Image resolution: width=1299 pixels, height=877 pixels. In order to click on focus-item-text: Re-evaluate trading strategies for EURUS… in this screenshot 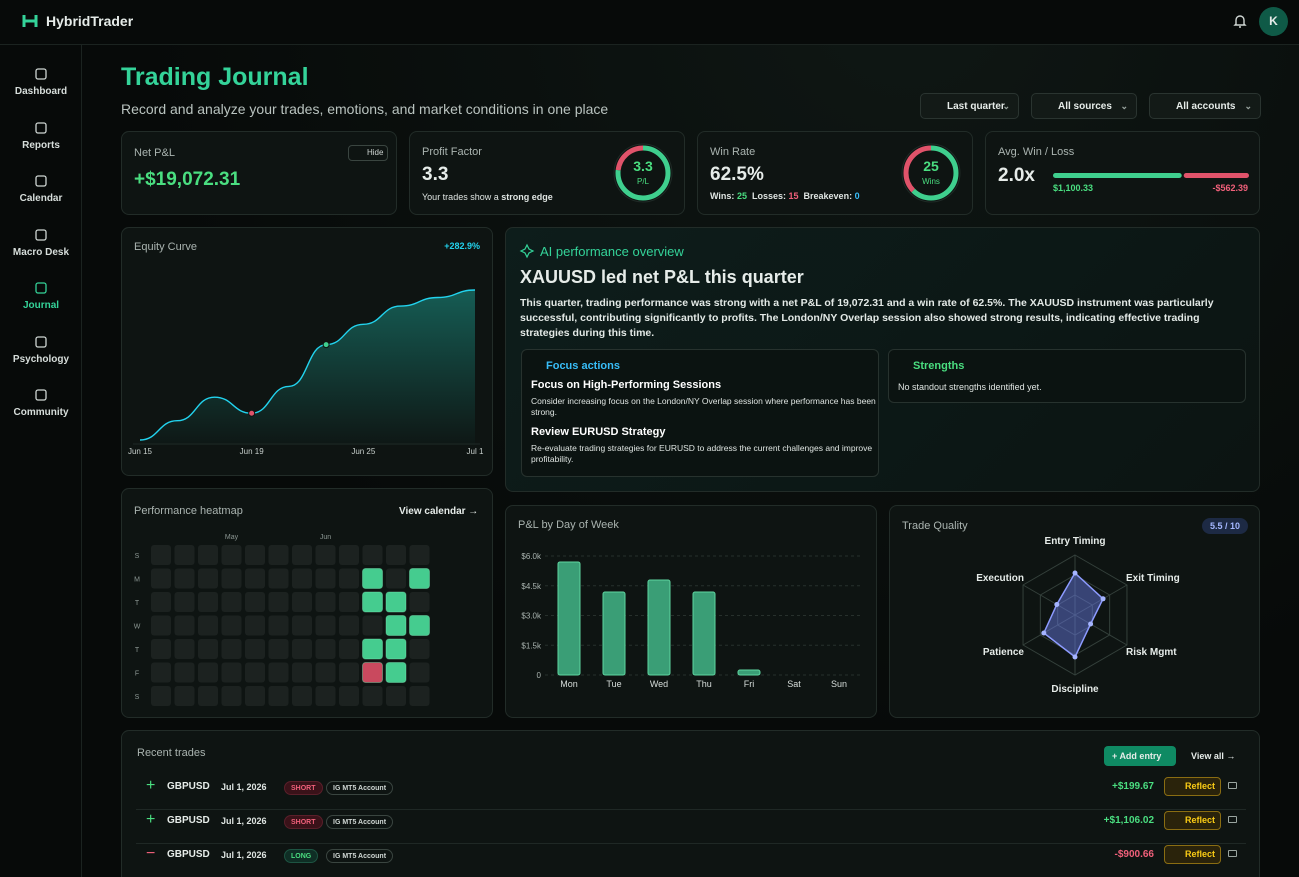, I will do `click(702, 453)`.